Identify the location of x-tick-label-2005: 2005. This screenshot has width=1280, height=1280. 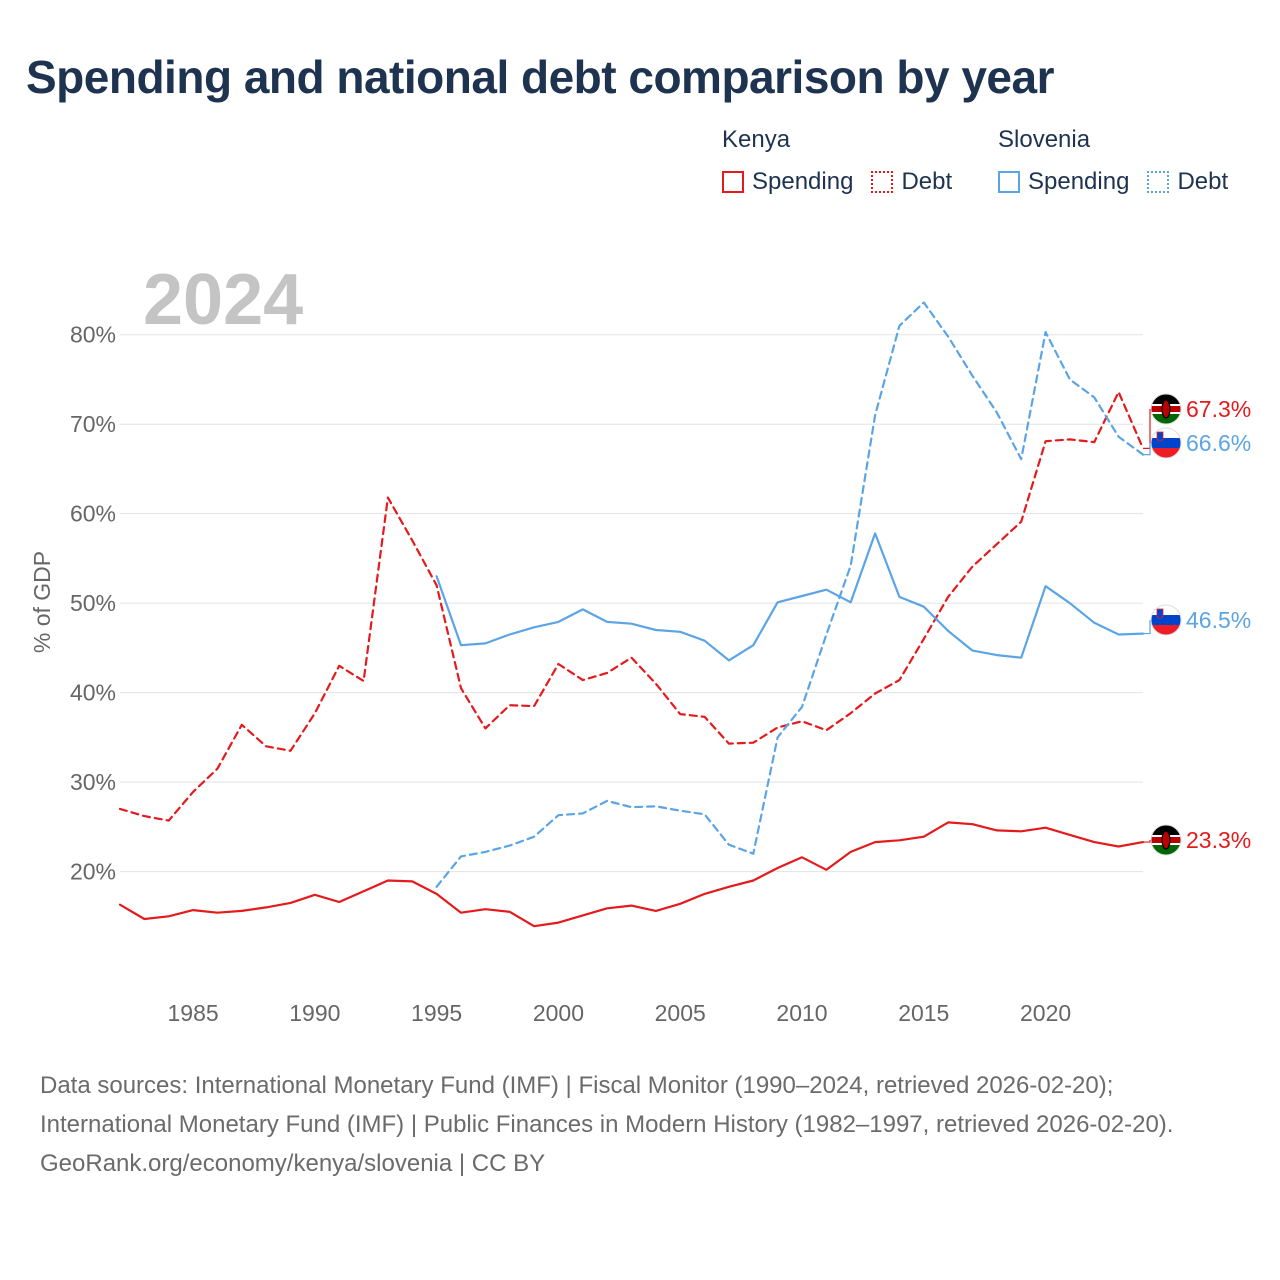
(680, 1013).